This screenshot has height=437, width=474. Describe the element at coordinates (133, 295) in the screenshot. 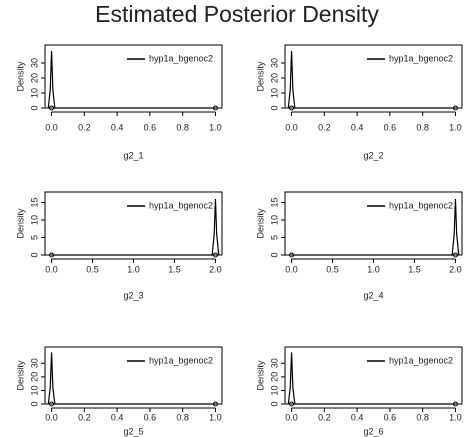

I see `x-axis-label: g2_3` at that location.